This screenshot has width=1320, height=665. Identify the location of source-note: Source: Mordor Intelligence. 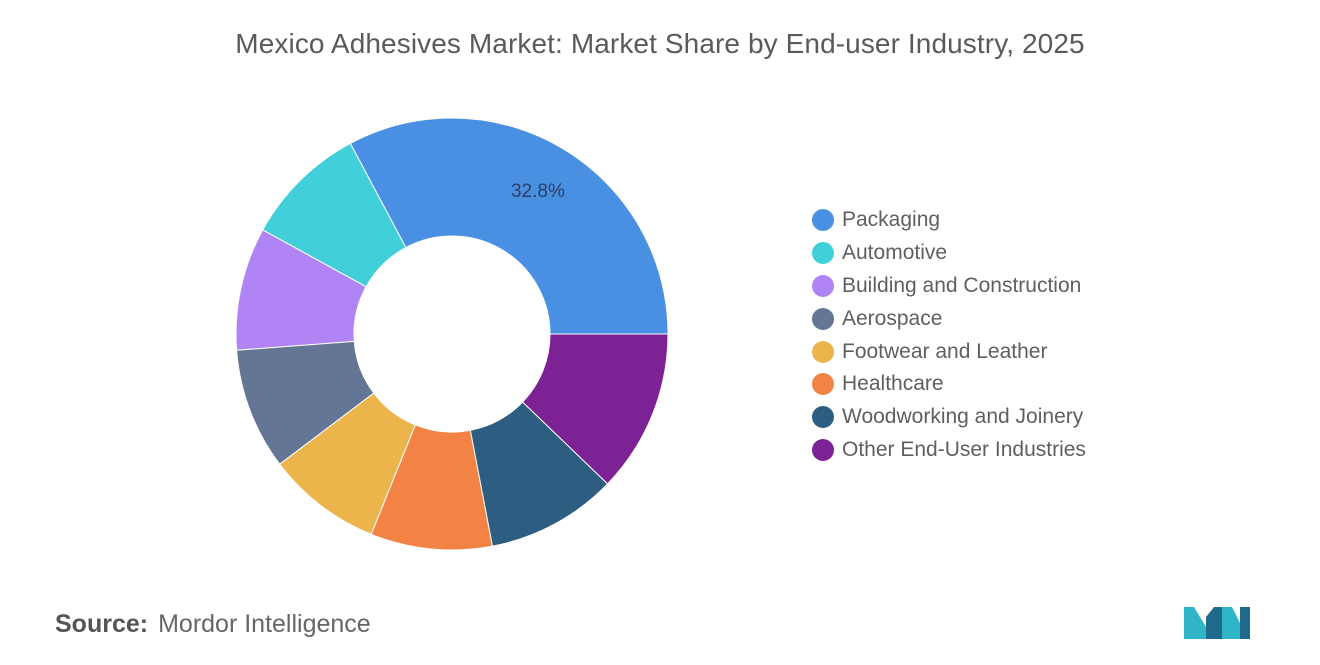
(213, 624).